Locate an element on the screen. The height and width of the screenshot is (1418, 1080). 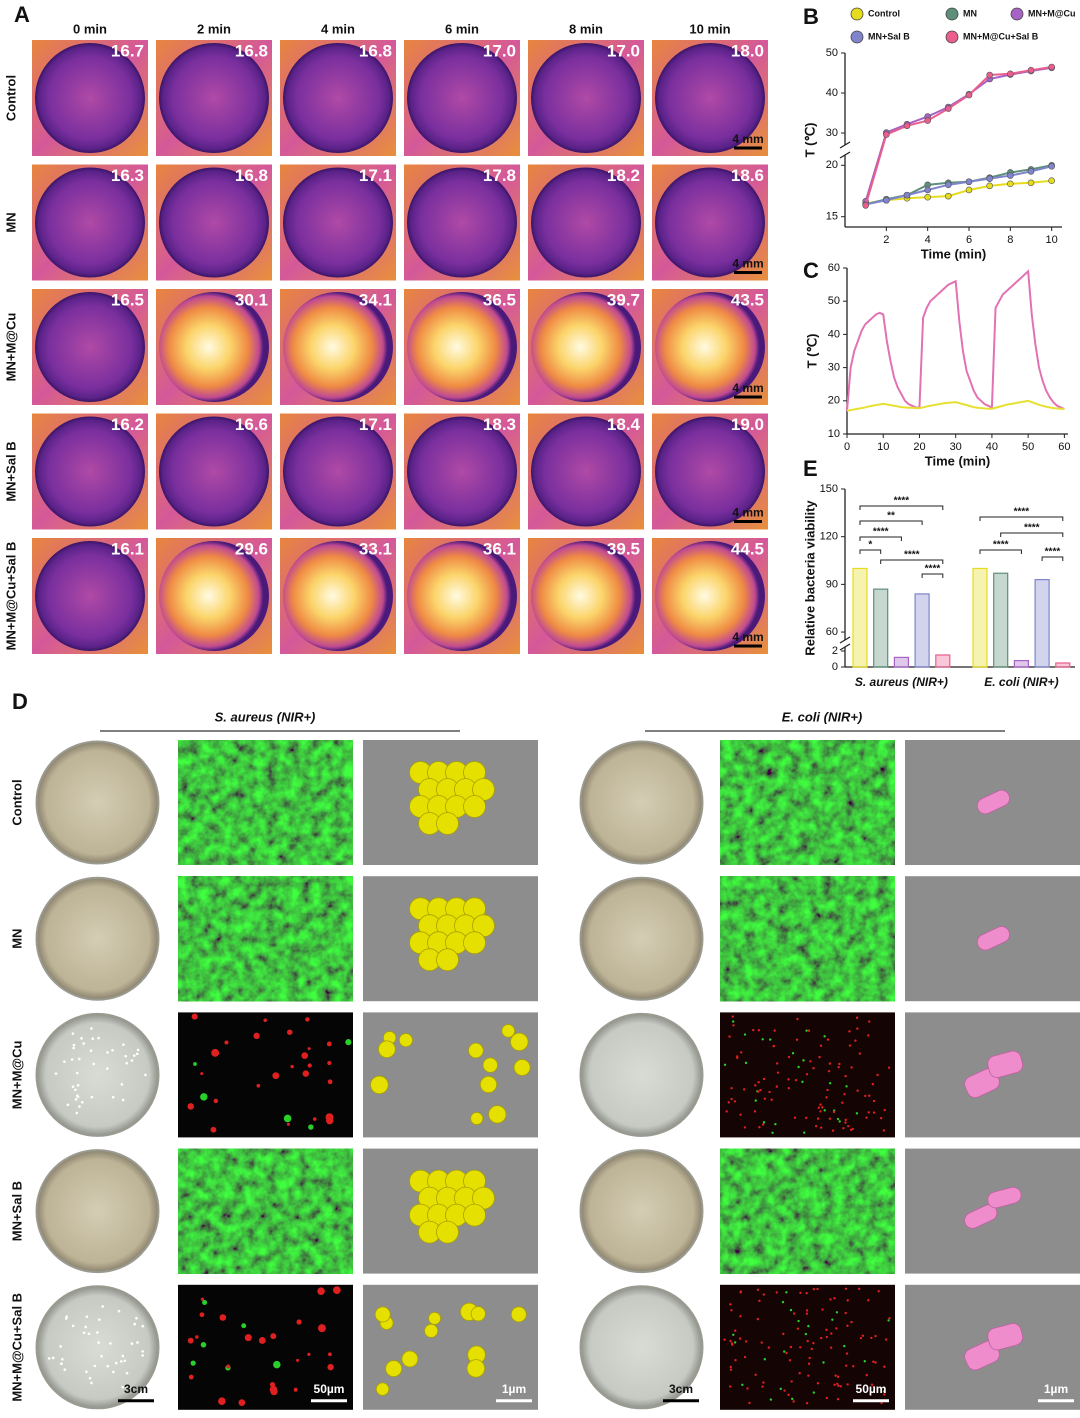
x-tick-label: 40 is located at coordinates (992, 447).